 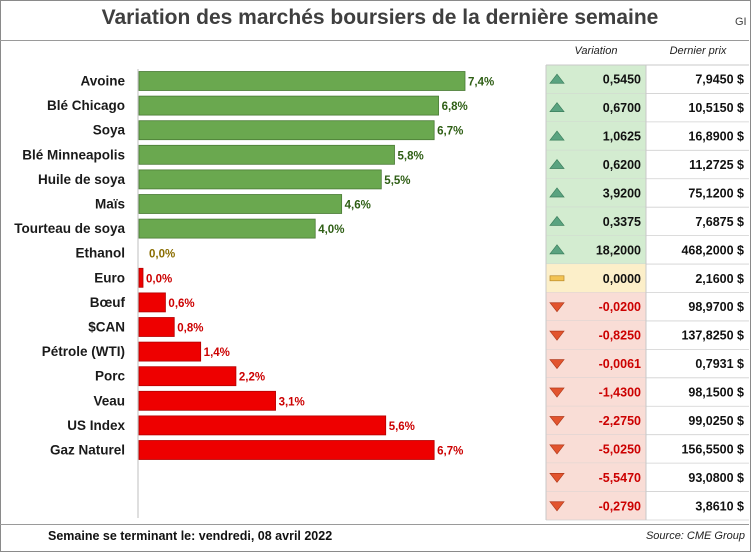 I want to click on price-value: 2,1600 $, so click(x=719, y=279).